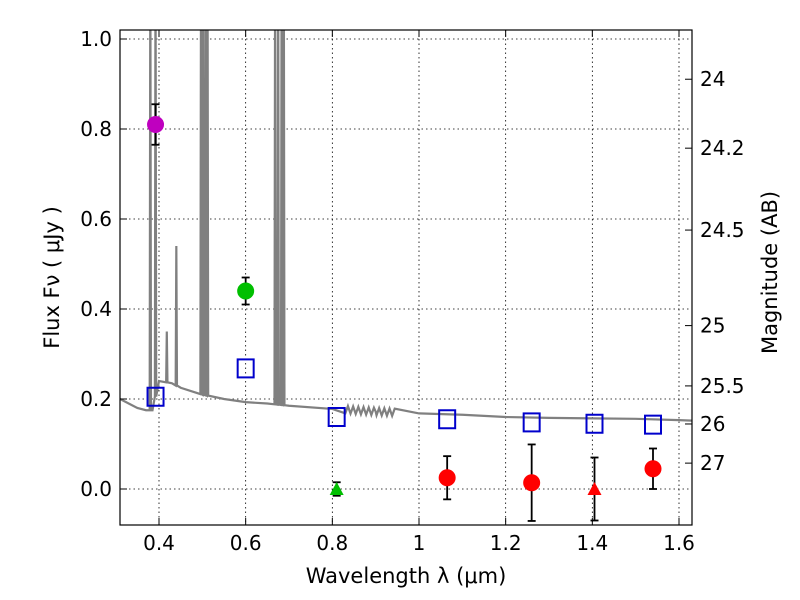 Image resolution: width=800 pixels, height=600 pixels. What do you see at coordinates (712, 424) in the screenshot?
I see `right-tick-label: 26` at bounding box center [712, 424].